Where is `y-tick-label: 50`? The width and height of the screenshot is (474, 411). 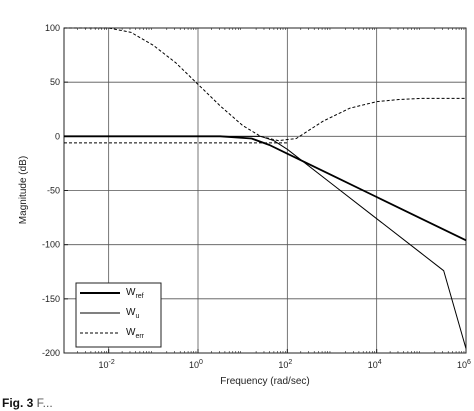
y-tick-label: 50 is located at coordinates (55, 82).